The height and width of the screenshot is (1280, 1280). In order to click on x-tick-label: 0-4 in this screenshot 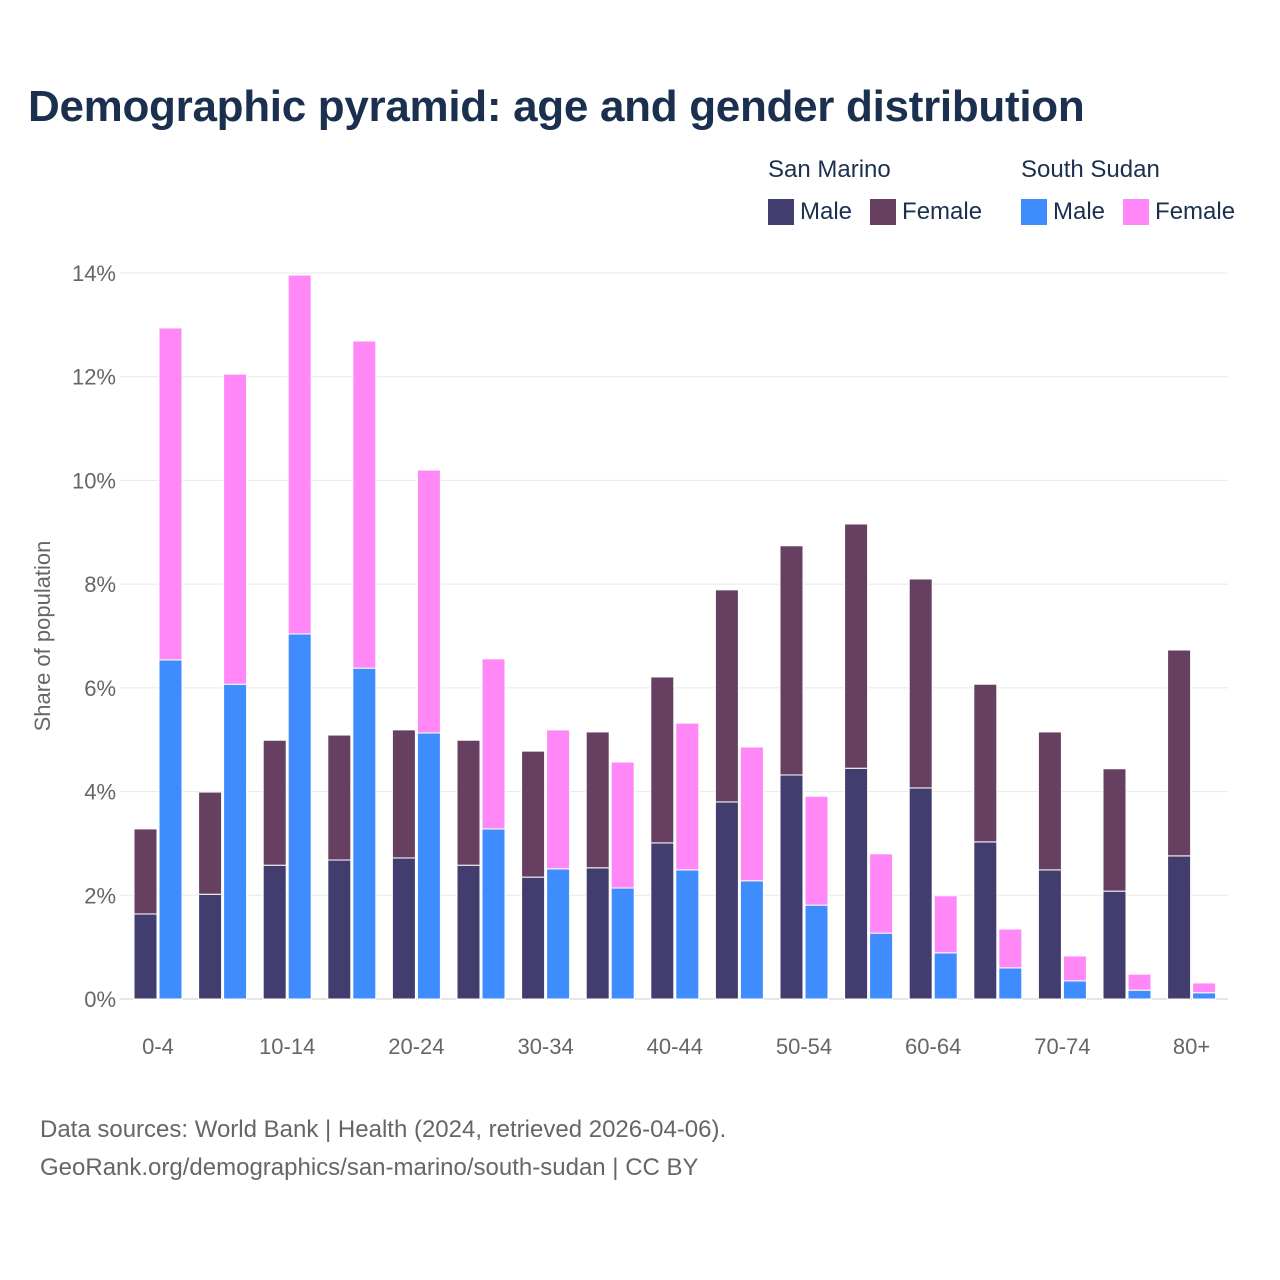, I will do `click(158, 1046)`.